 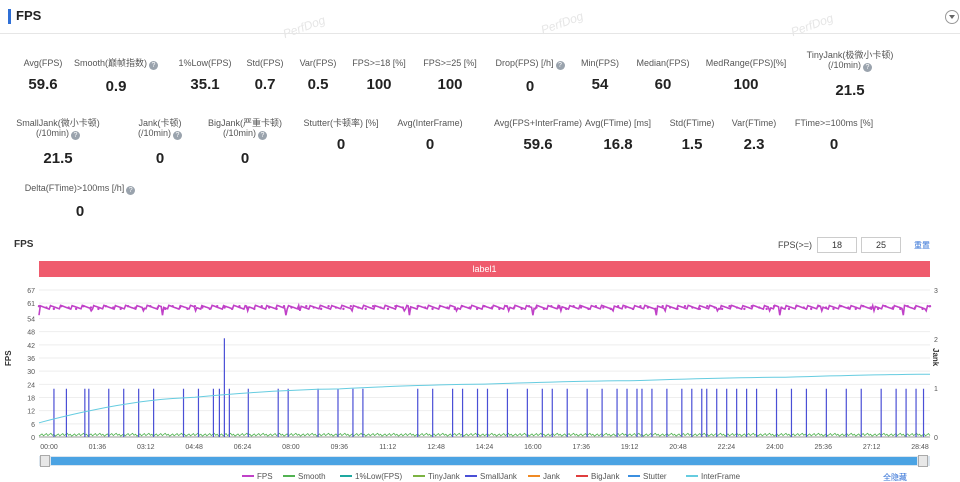 I want to click on fps-threshold-input-1: 18, so click(x=837, y=245).